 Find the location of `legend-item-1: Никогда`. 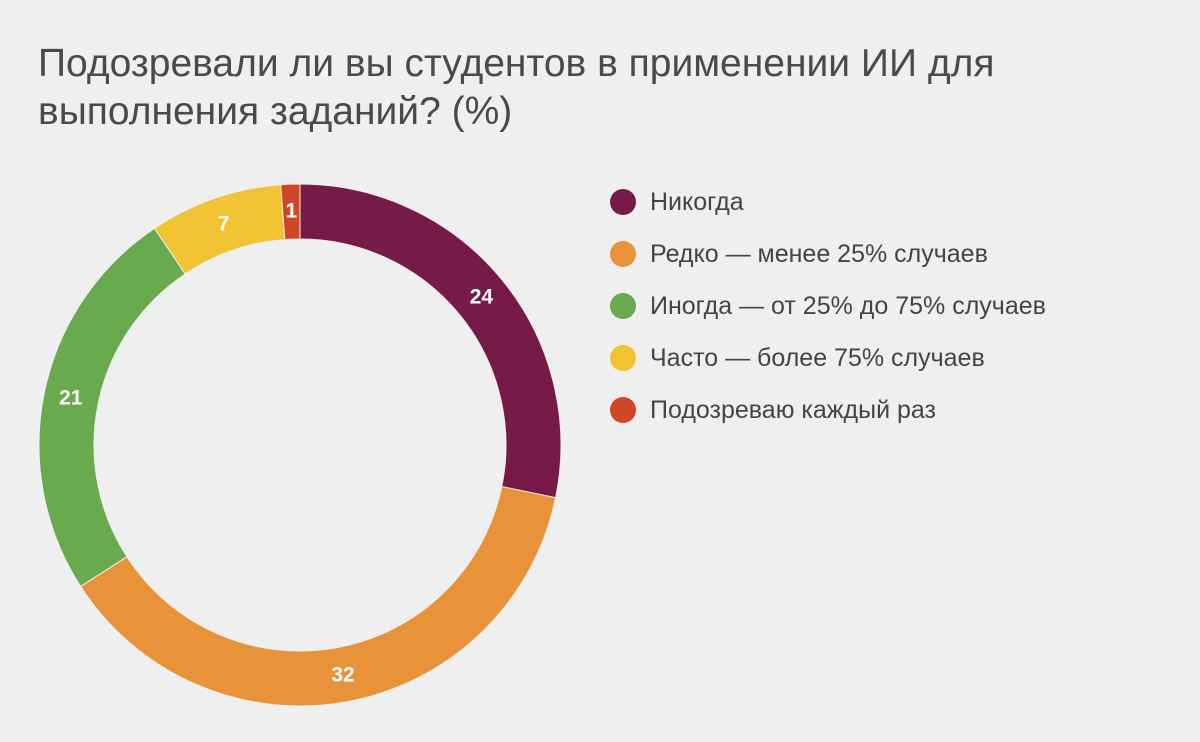

legend-item-1: Никогда is located at coordinates (828, 202).